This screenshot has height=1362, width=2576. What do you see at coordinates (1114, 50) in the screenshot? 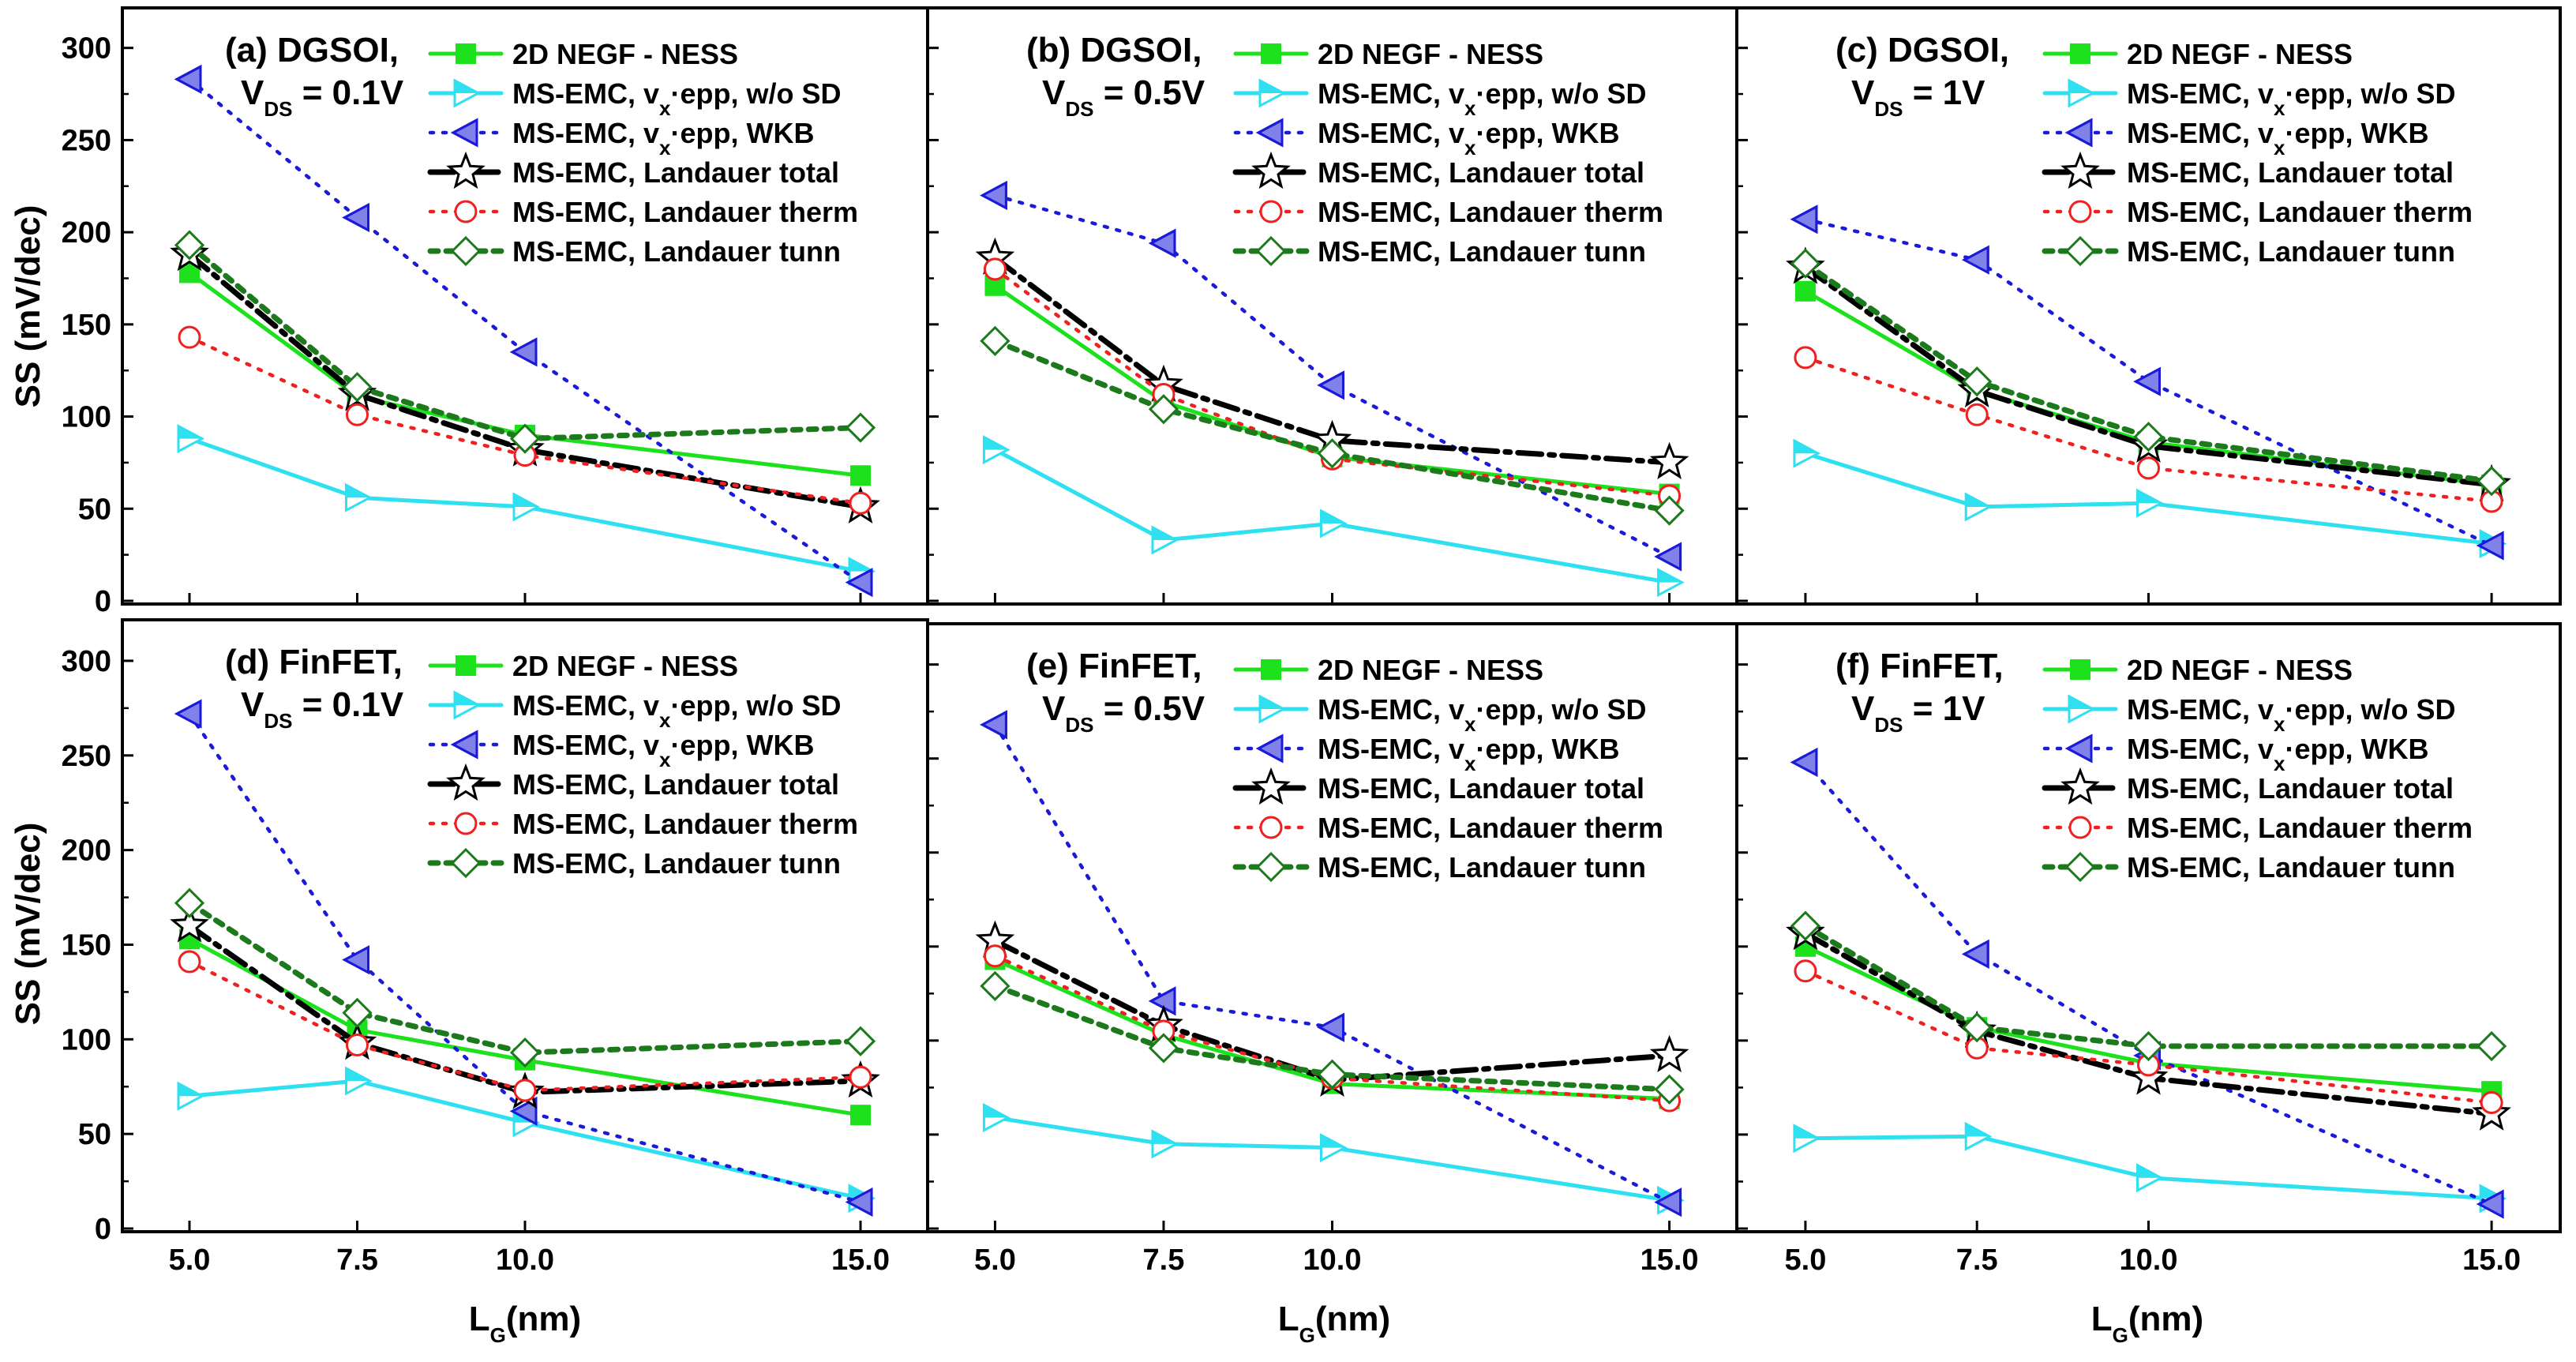
I see `panel-b-title-line1: (b) DGSOI,` at bounding box center [1114, 50].